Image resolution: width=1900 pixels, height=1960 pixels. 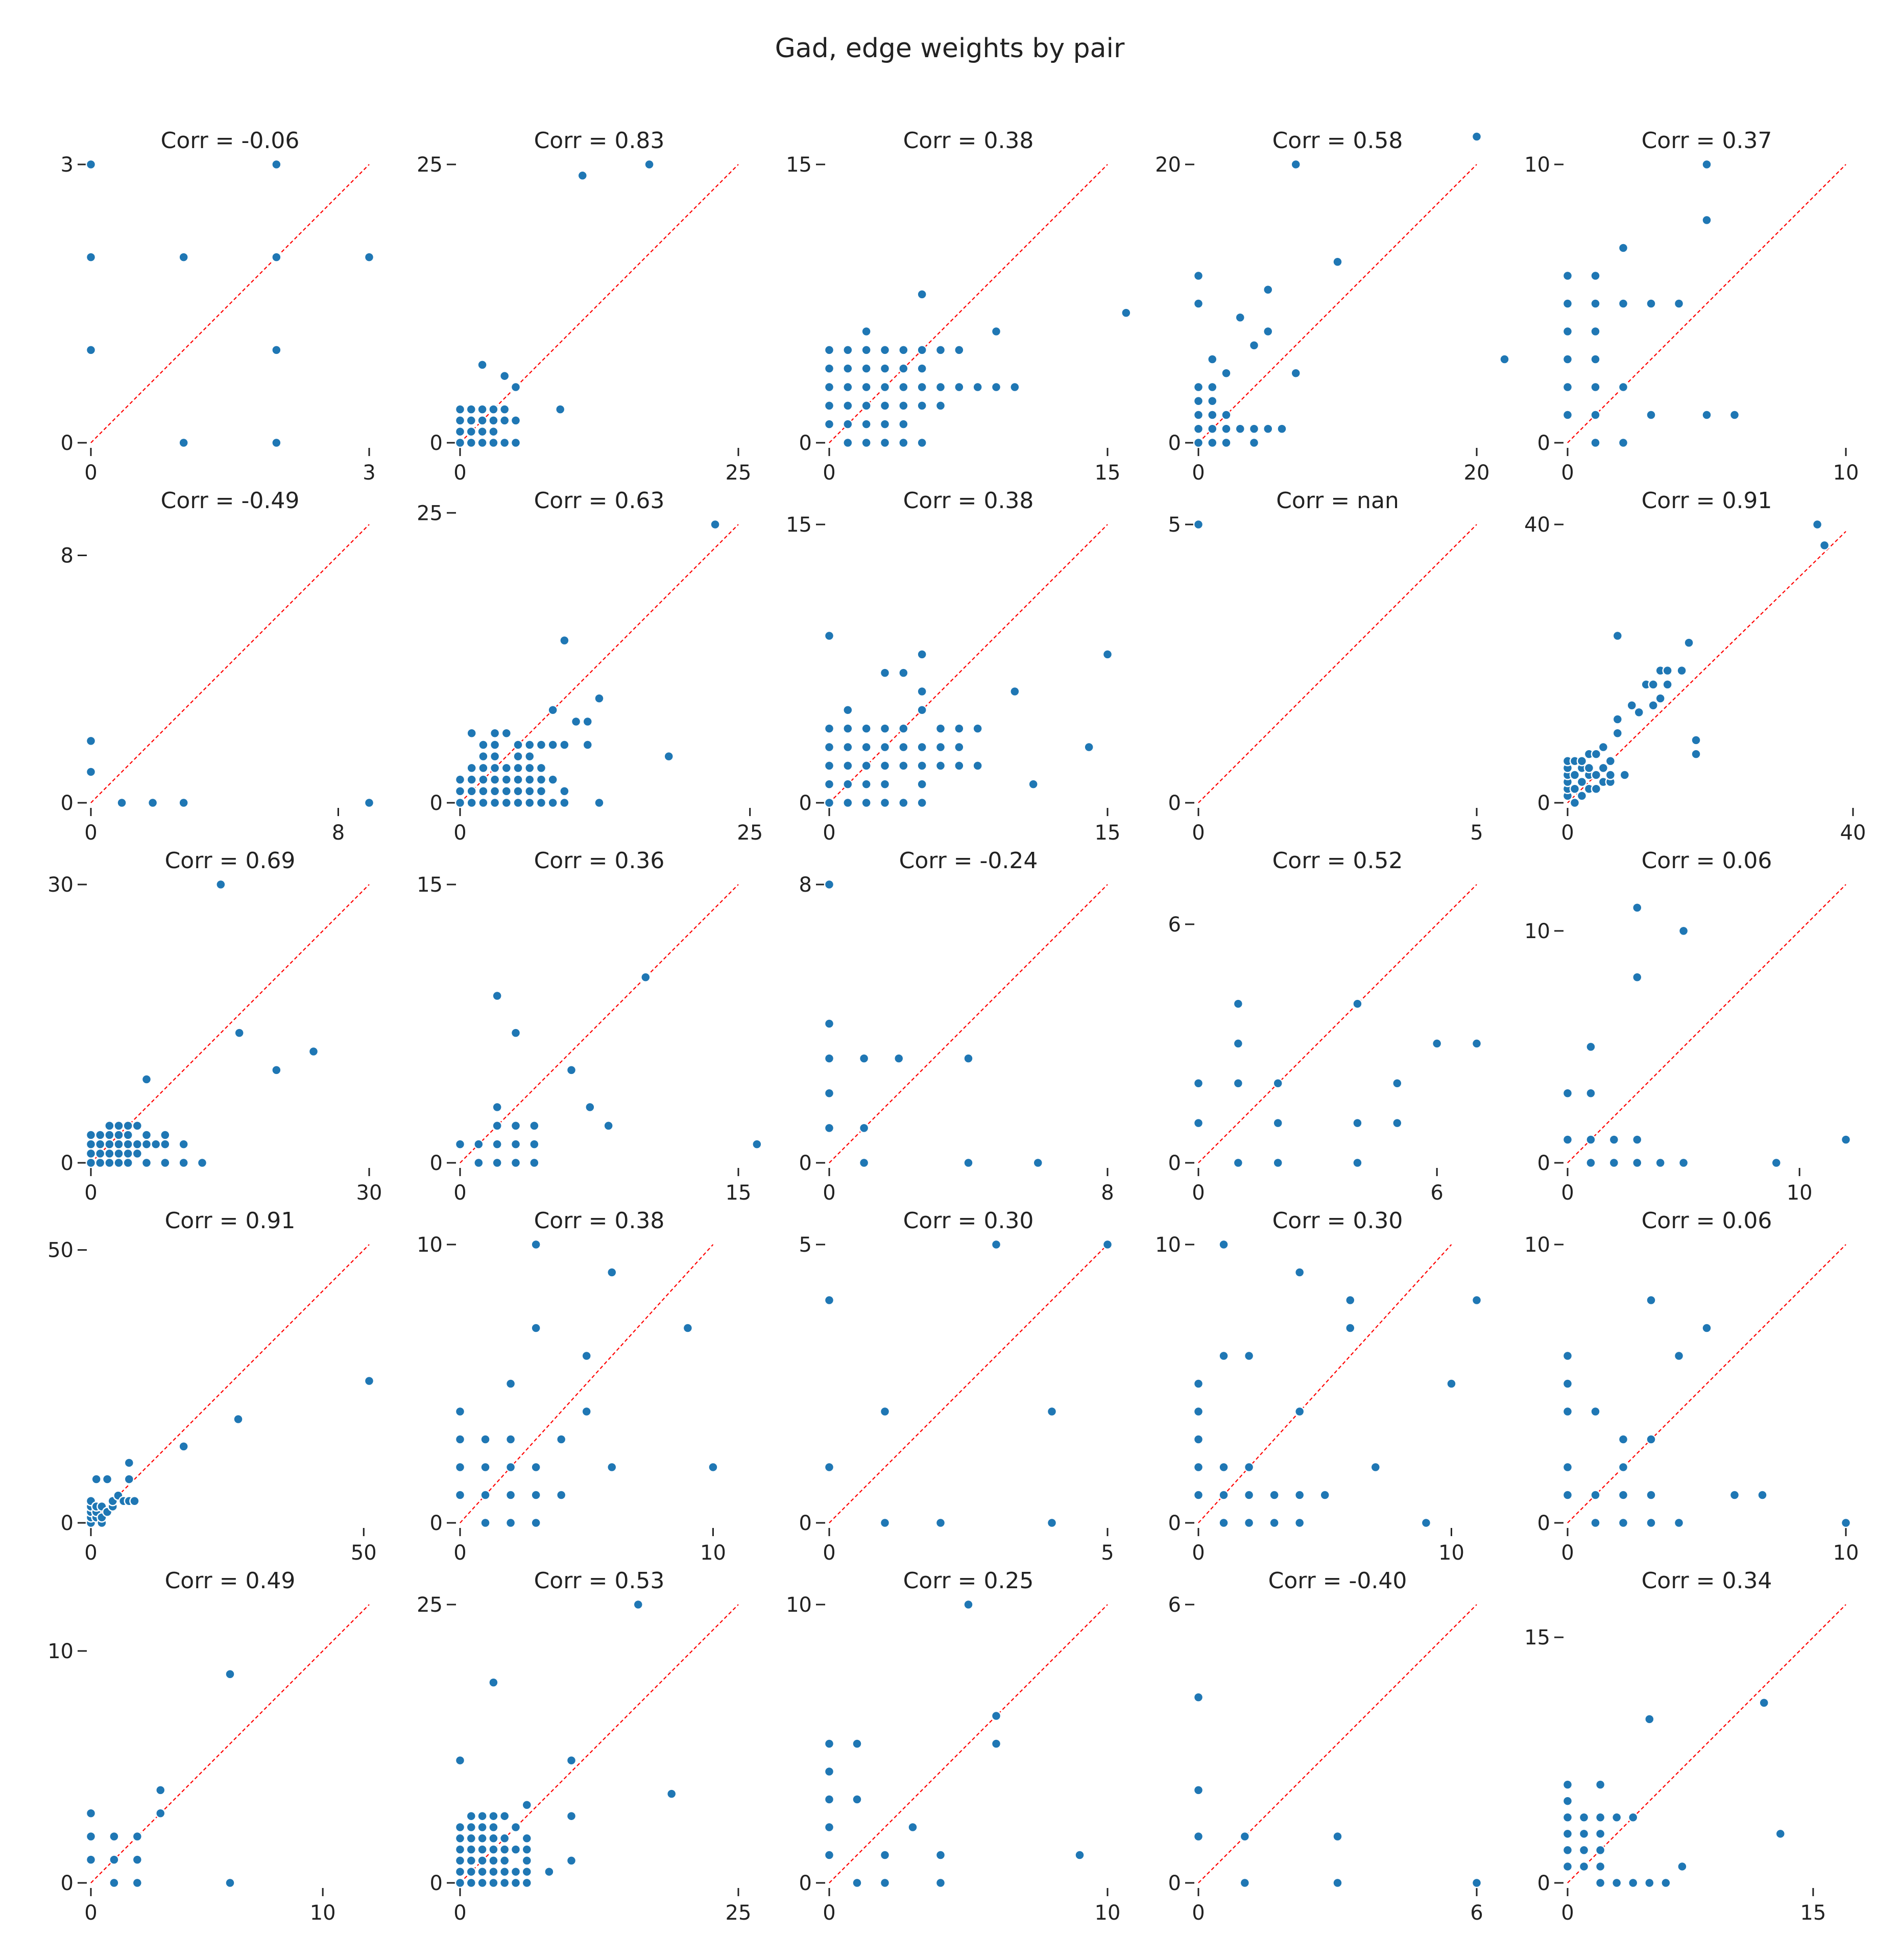 What do you see at coordinates (364, 1553) in the screenshot?
I see `x-tick-label: 50` at bounding box center [364, 1553].